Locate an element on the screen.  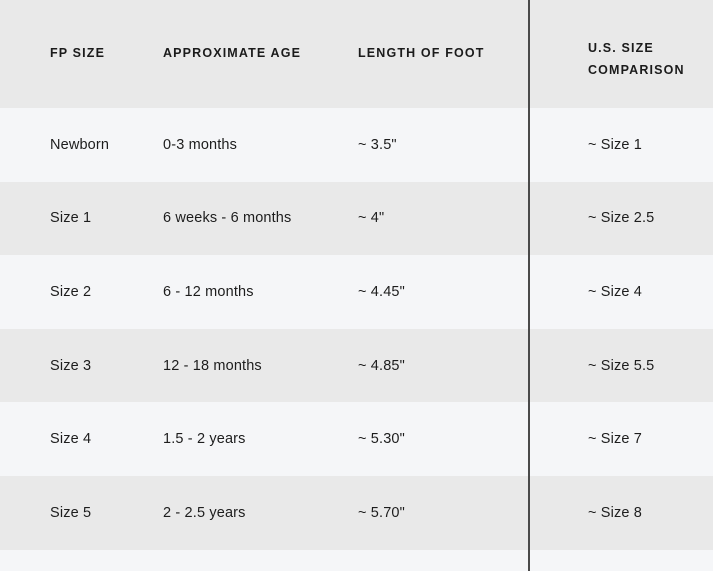
column-header-fp-size: FP SIZE is located at coordinates (78, 53).